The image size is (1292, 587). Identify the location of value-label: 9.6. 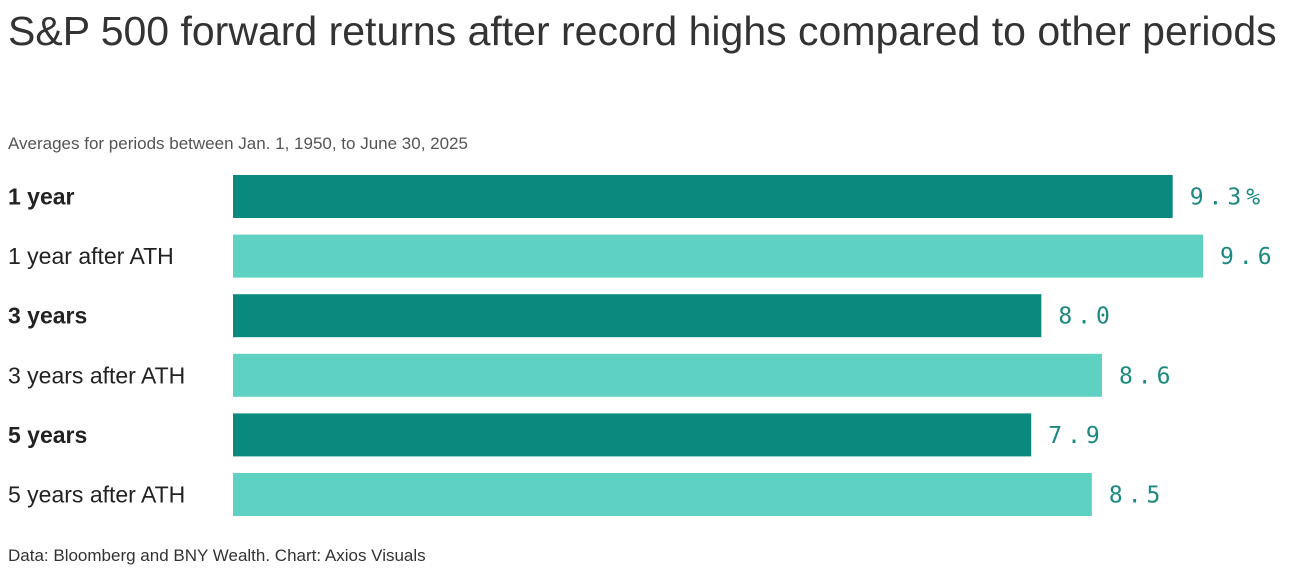
(1248, 257).